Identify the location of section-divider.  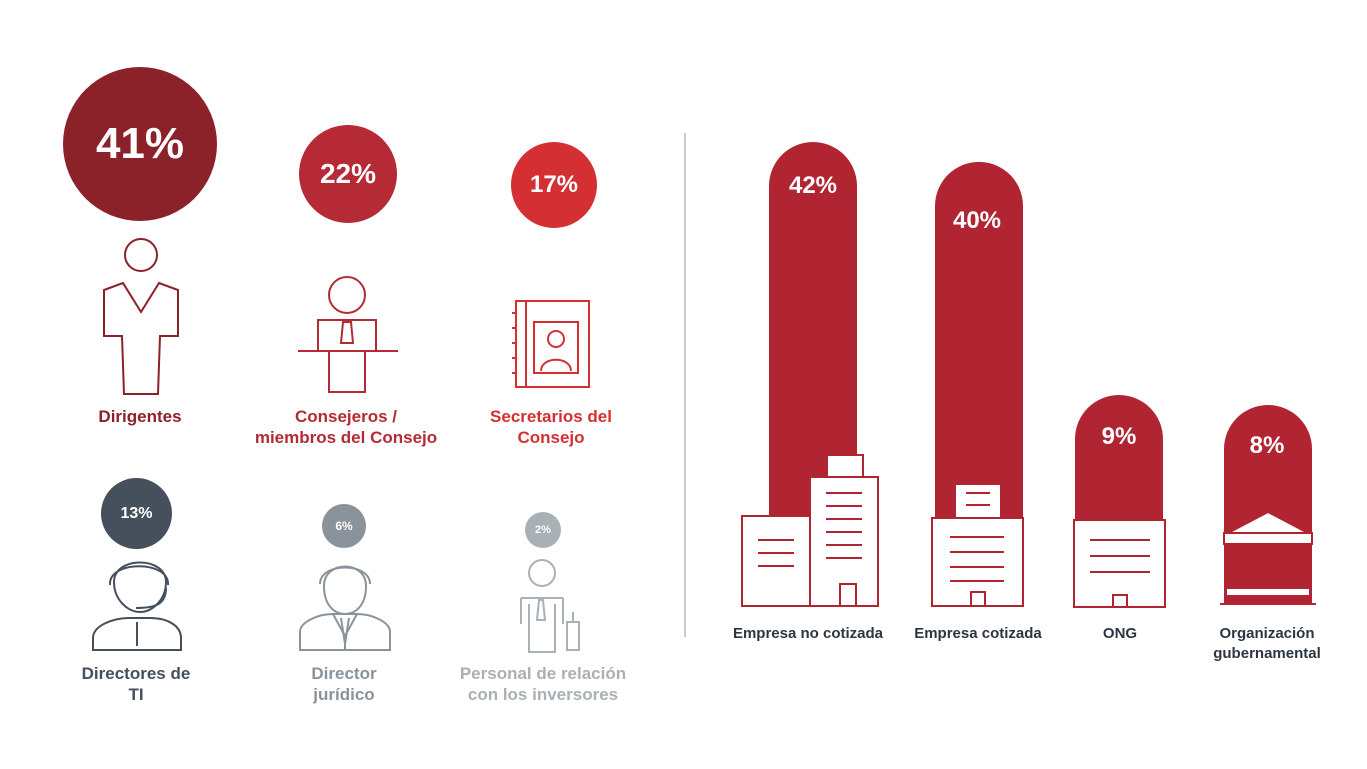
(685, 385).